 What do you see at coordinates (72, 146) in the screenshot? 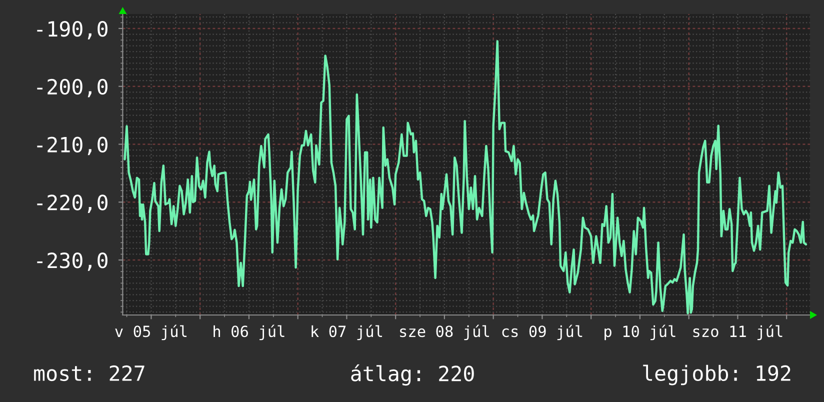
I see `y-tick-label: -210,0` at bounding box center [72, 146].